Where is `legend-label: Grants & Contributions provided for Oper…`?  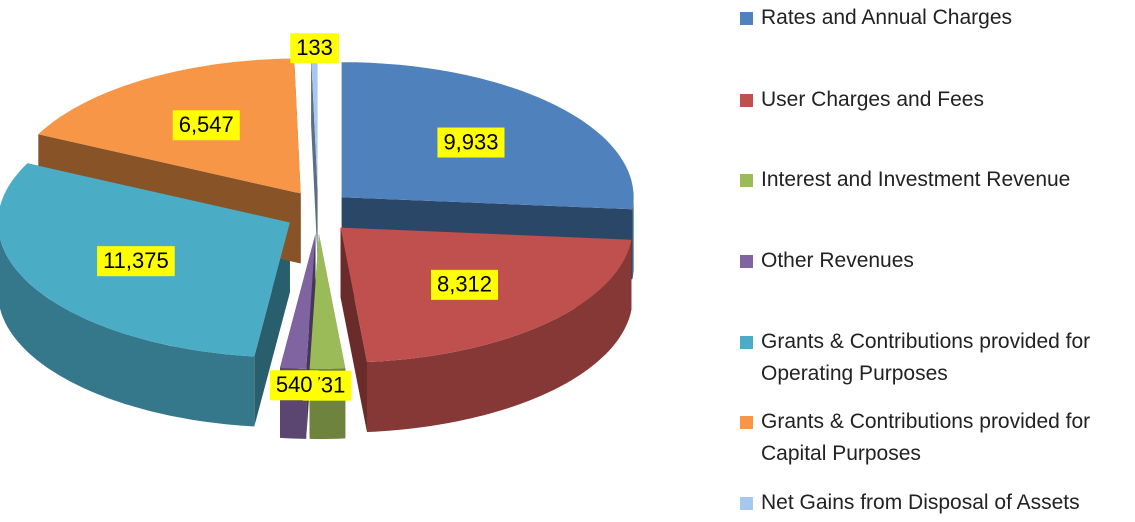
legend-label: Grants & Contributions provided for Oper… is located at coordinates (926, 357).